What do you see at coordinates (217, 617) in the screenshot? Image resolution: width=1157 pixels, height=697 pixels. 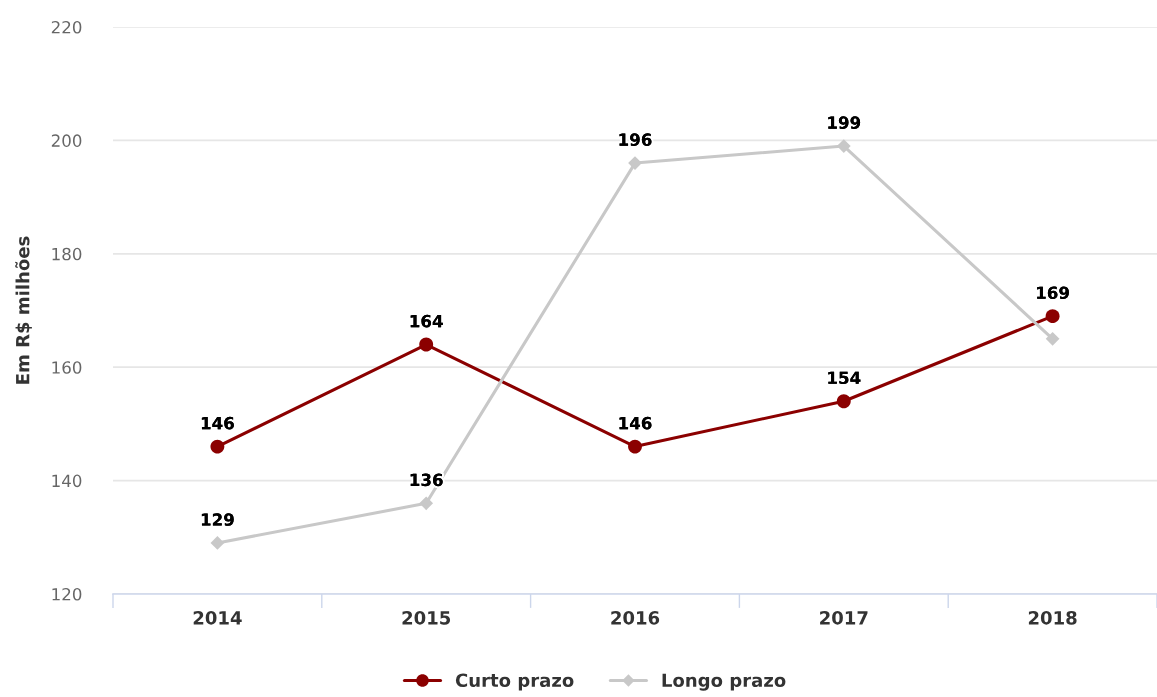 I see `x-tick-label: 2014` at bounding box center [217, 617].